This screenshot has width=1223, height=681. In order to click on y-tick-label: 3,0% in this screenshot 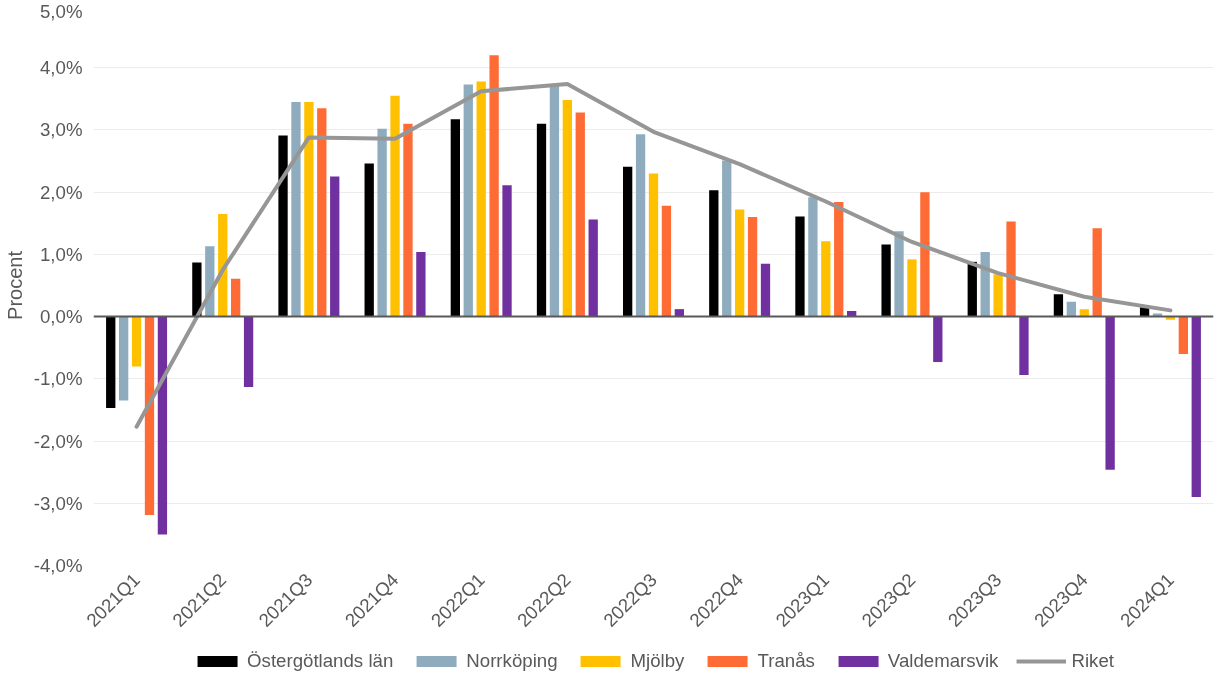, I will do `click(61, 130)`.